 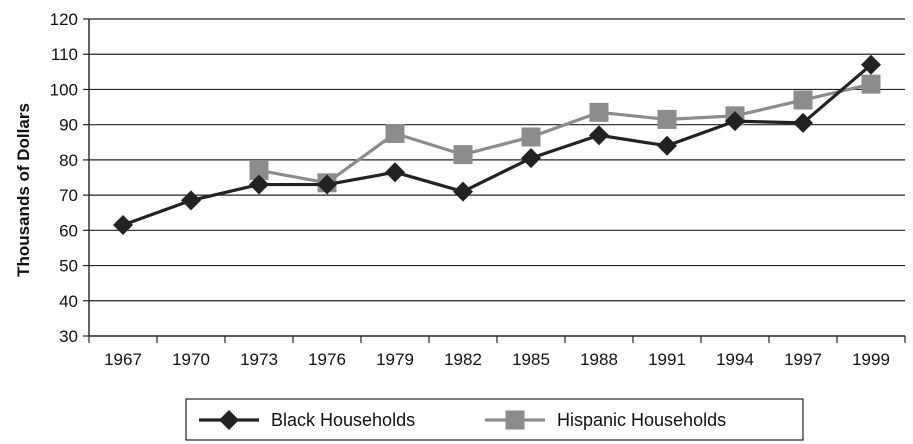 What do you see at coordinates (123, 359) in the screenshot?
I see `x-tick-label: 1967` at bounding box center [123, 359].